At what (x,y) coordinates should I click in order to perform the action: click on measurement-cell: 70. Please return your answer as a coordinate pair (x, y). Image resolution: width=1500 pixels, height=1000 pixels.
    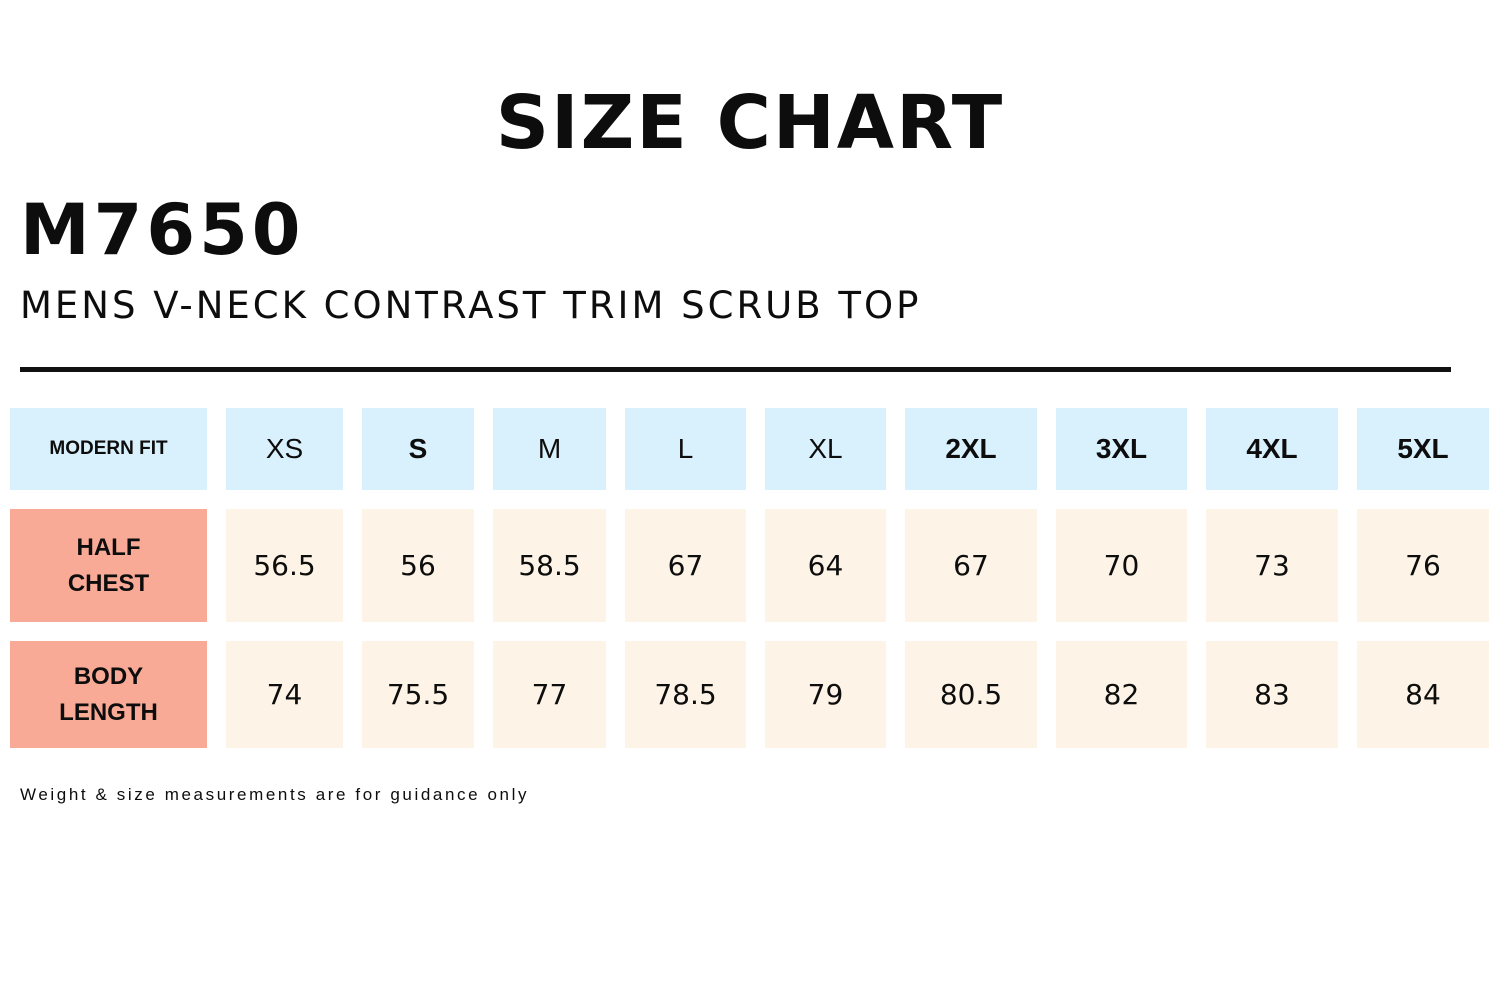
    Looking at the image, I should click on (1121, 565).